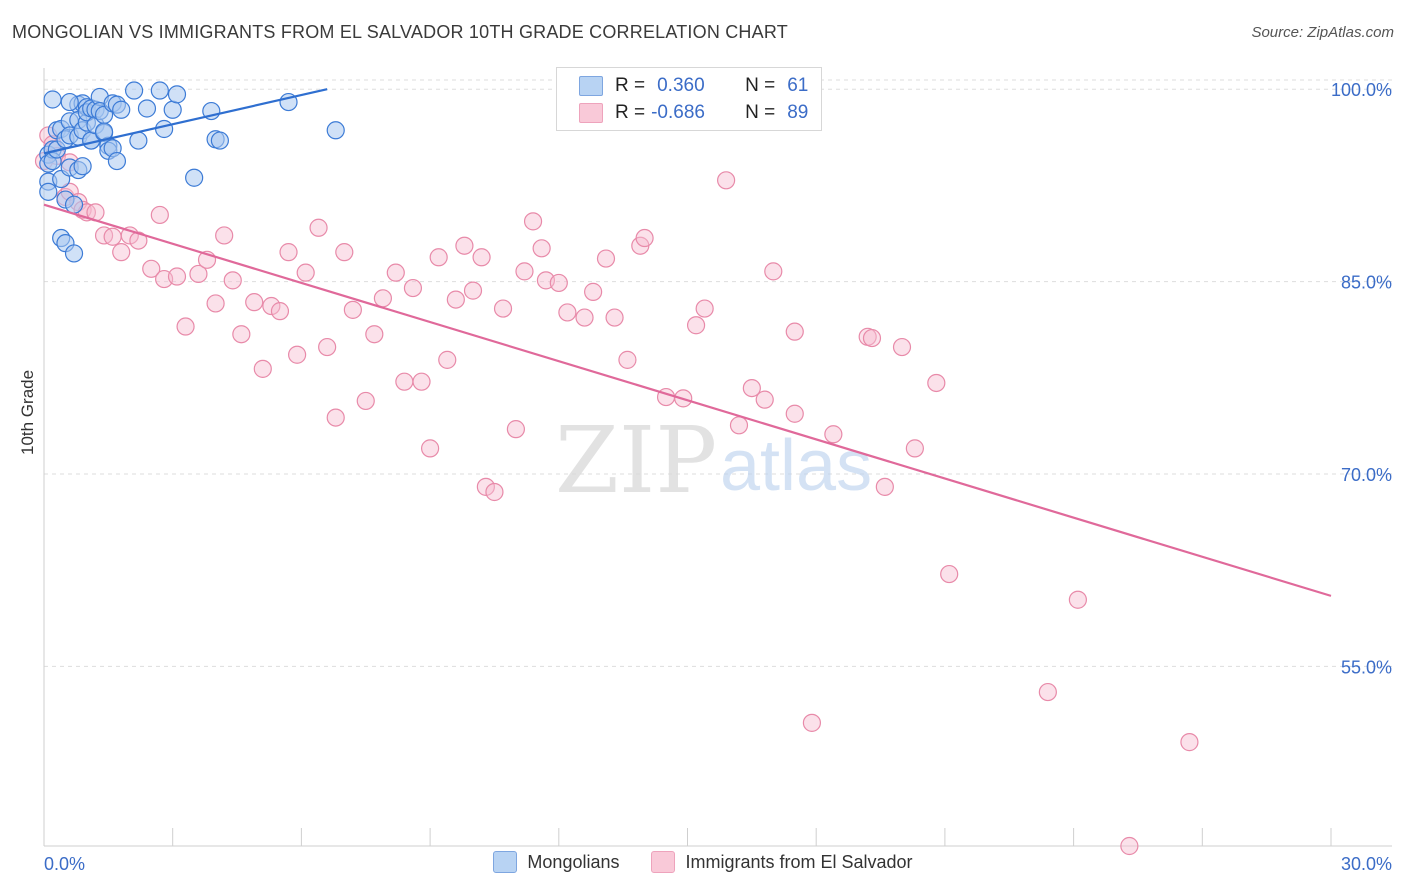 The height and width of the screenshot is (892, 1406). I want to click on zipatlas-watermark: ZIP atlas, so click(713, 460).